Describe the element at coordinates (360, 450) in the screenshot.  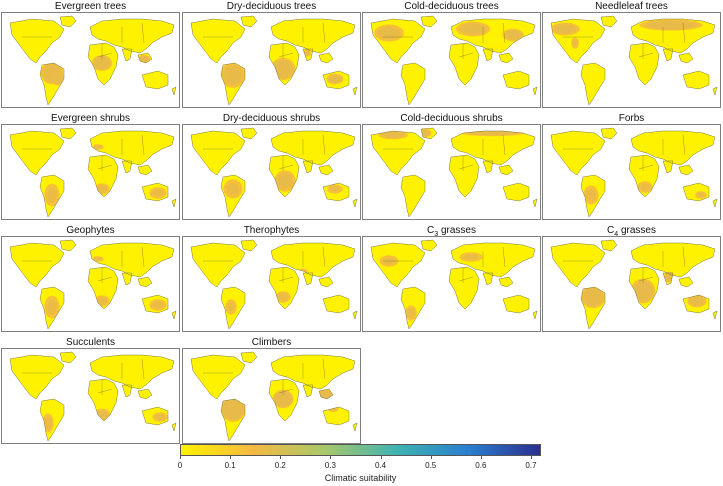
I see `colorbar` at that location.